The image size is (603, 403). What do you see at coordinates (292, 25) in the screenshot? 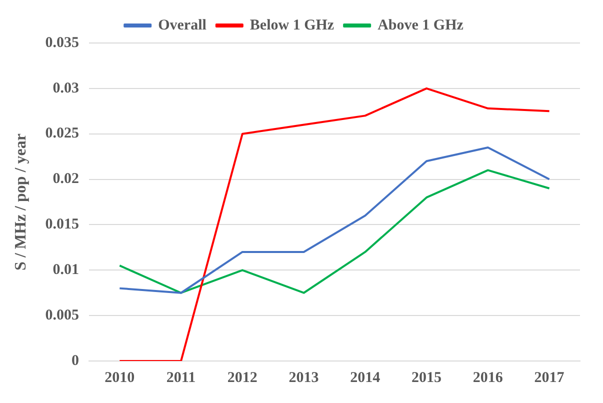
I see `legend-label: Below 1 GHz` at bounding box center [292, 25].